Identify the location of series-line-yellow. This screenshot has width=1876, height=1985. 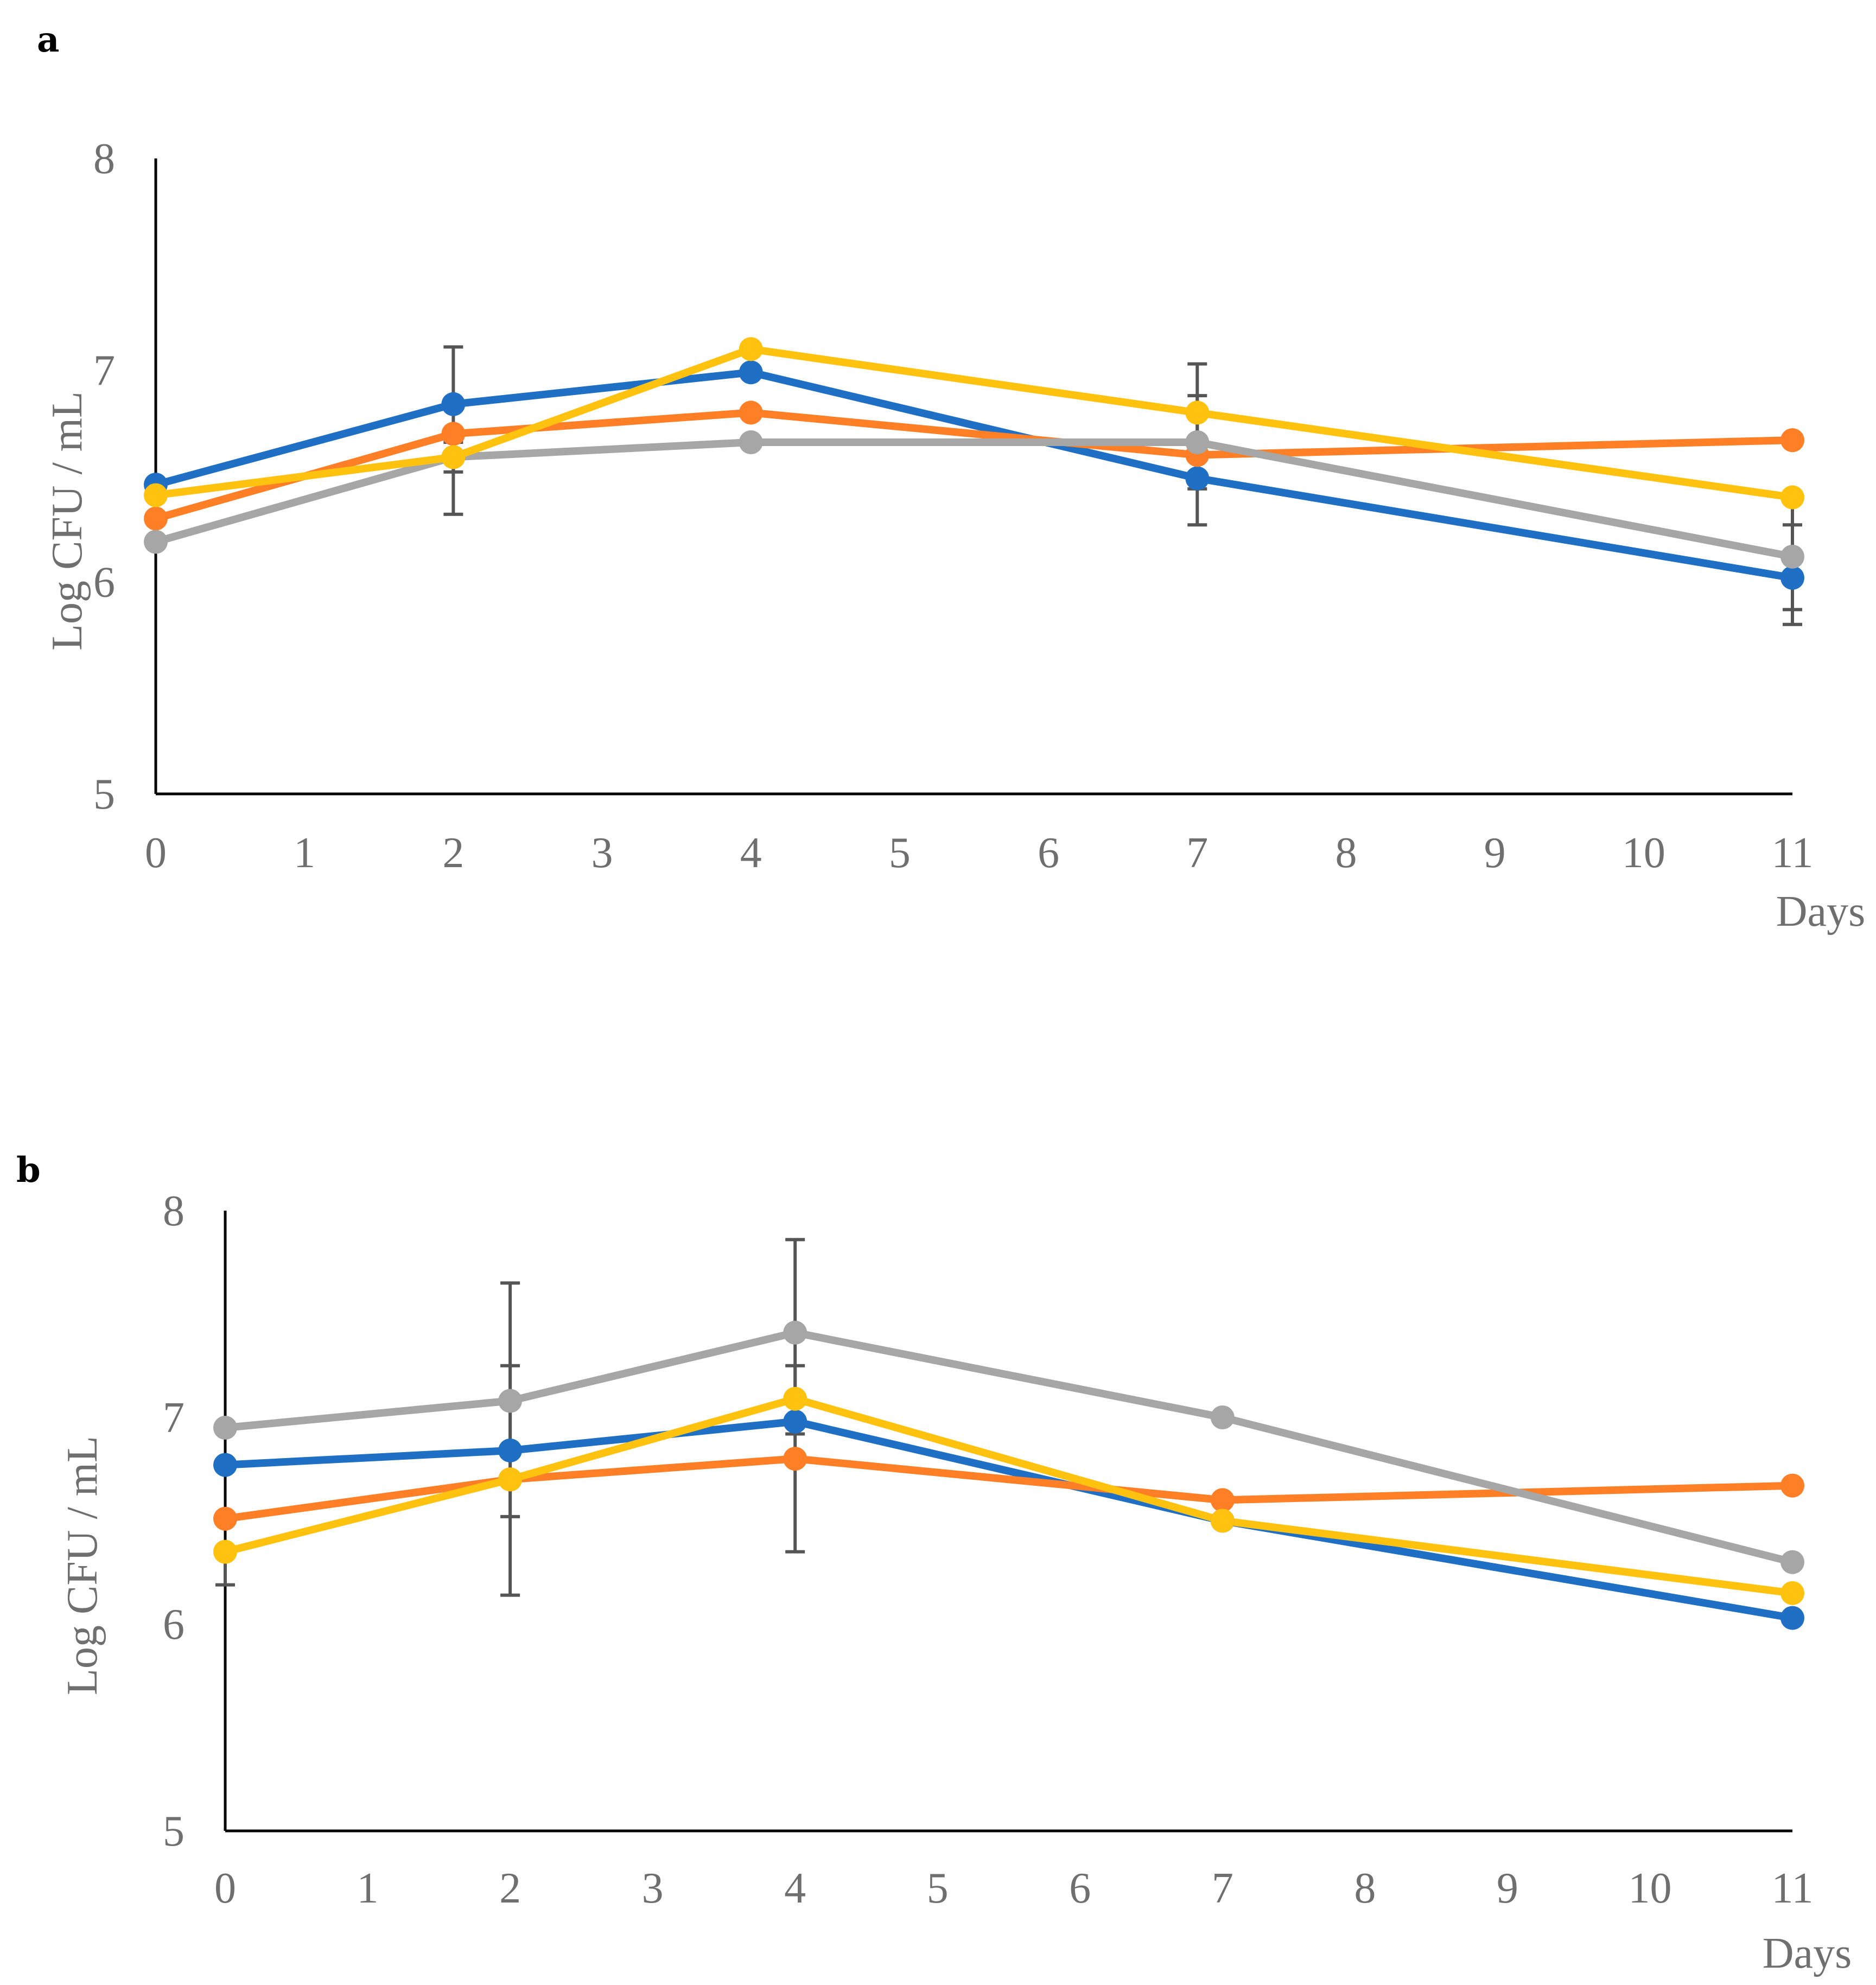
(1008, 1496).